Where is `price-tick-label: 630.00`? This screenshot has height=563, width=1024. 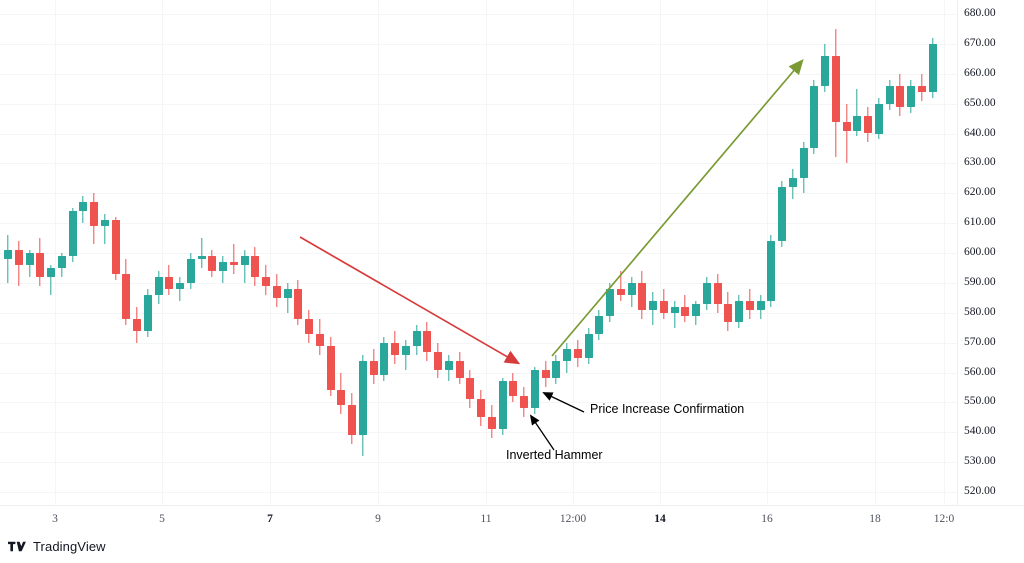 price-tick-label: 630.00 is located at coordinates (980, 162).